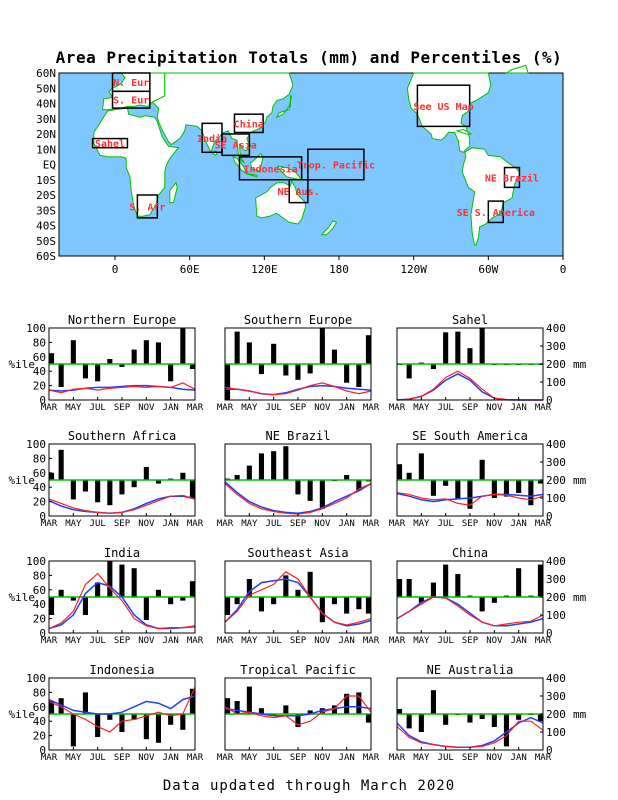 This screenshot has height=800, width=618. I want to click on mm-tick-label: 300, so click(556, 579).